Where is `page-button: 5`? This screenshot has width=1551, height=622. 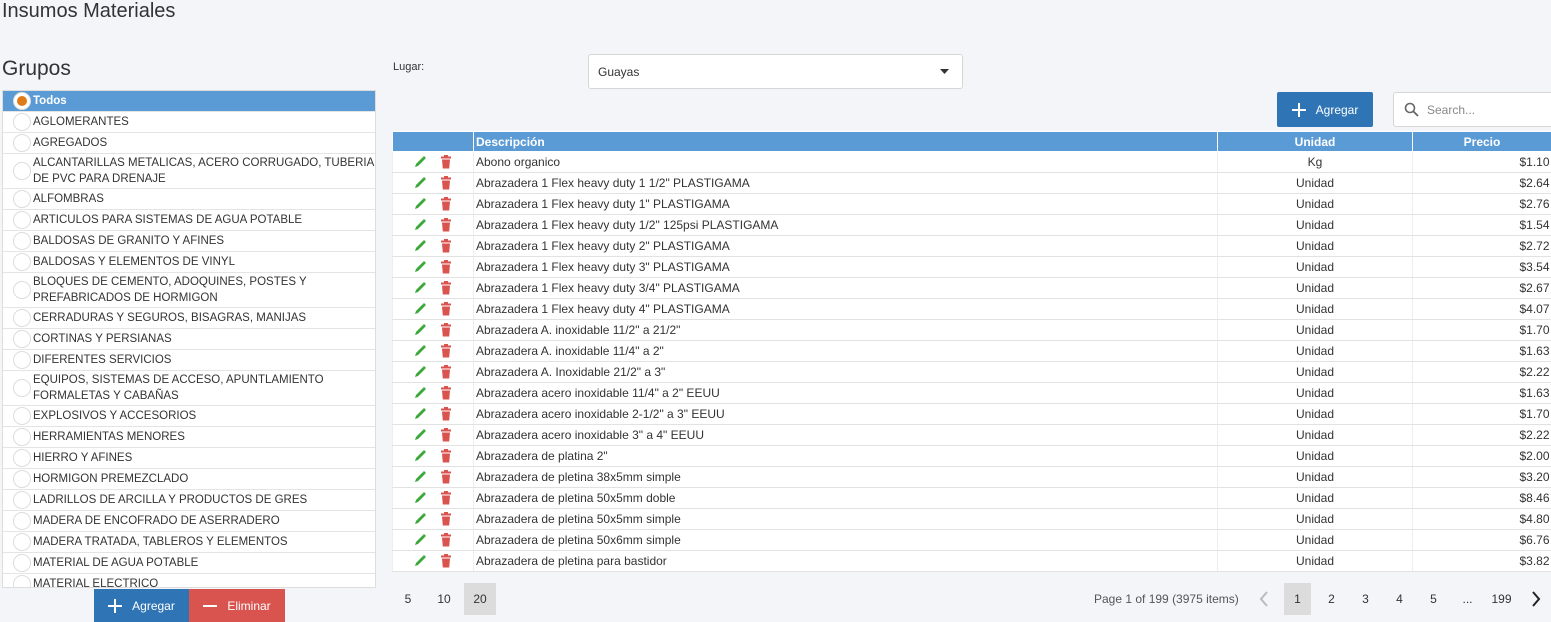
page-button: 5 is located at coordinates (1433, 599).